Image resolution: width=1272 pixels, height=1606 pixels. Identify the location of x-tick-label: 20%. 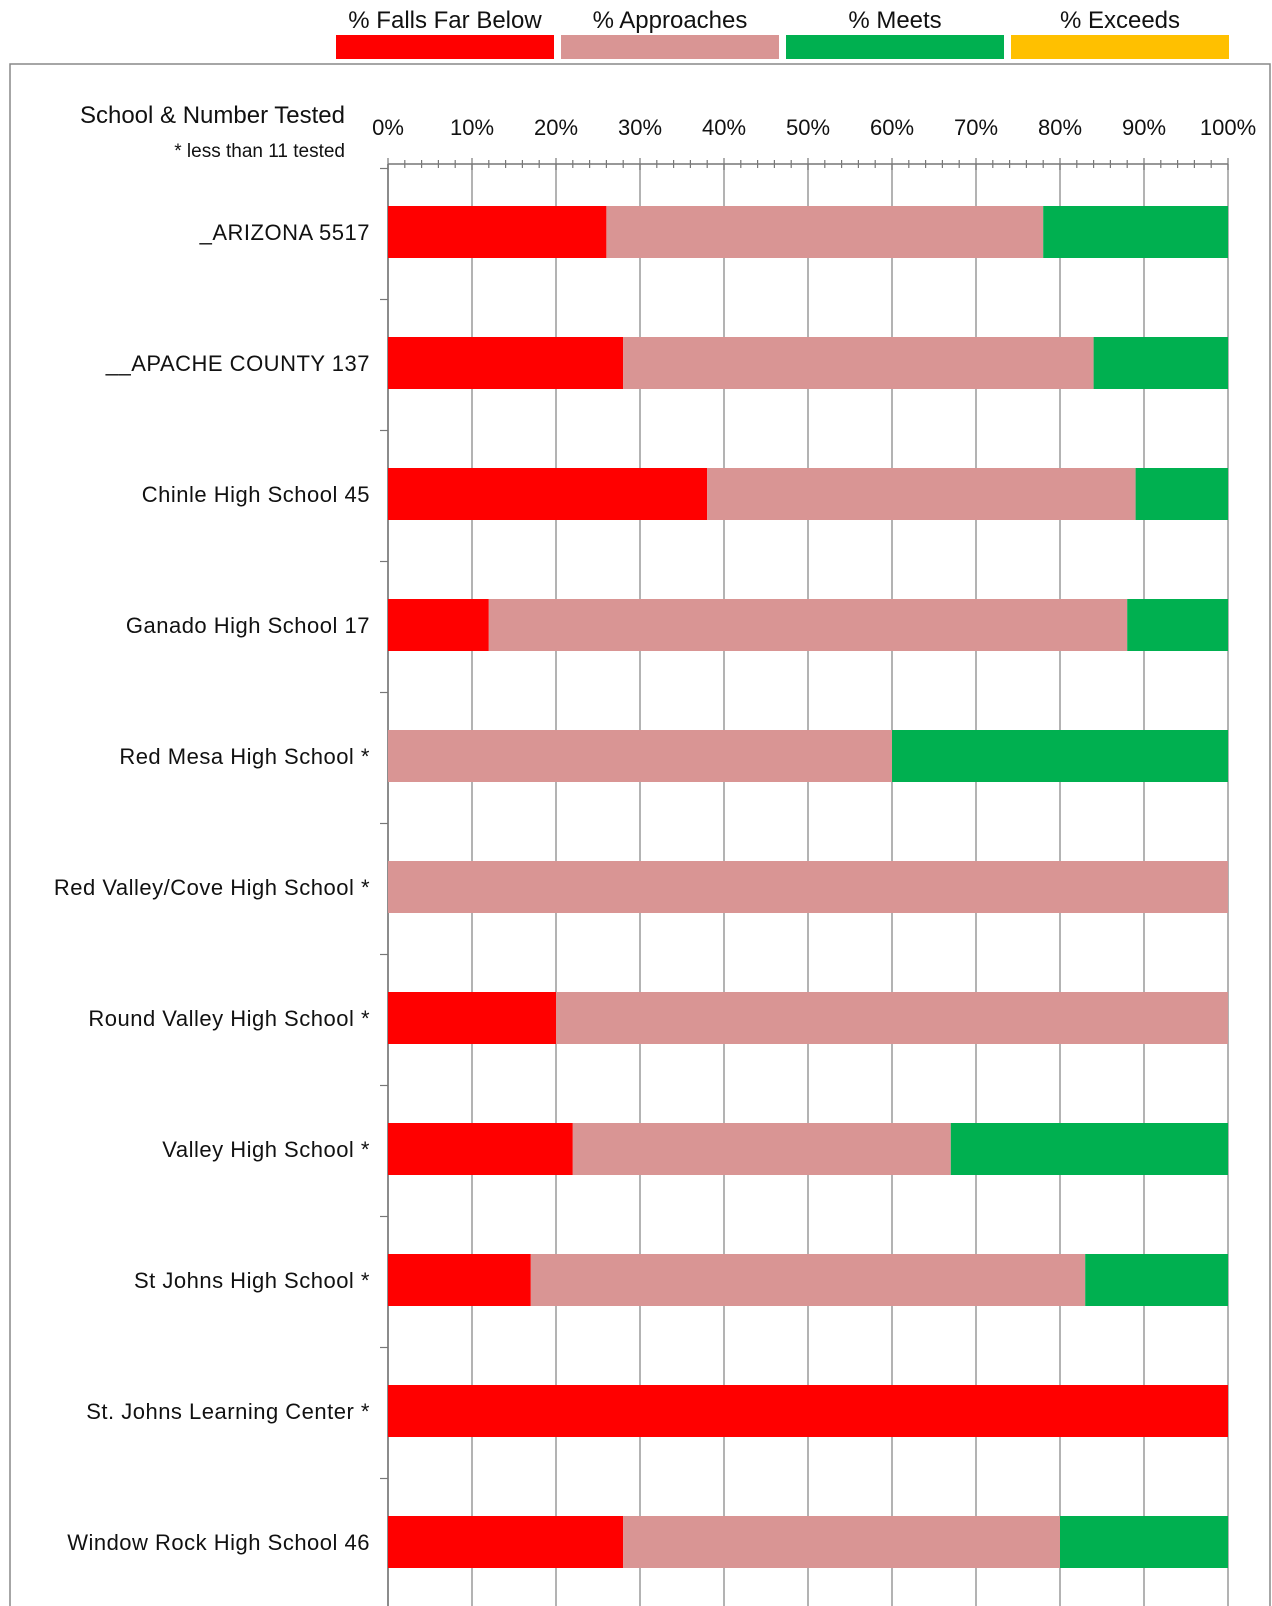
(556, 127).